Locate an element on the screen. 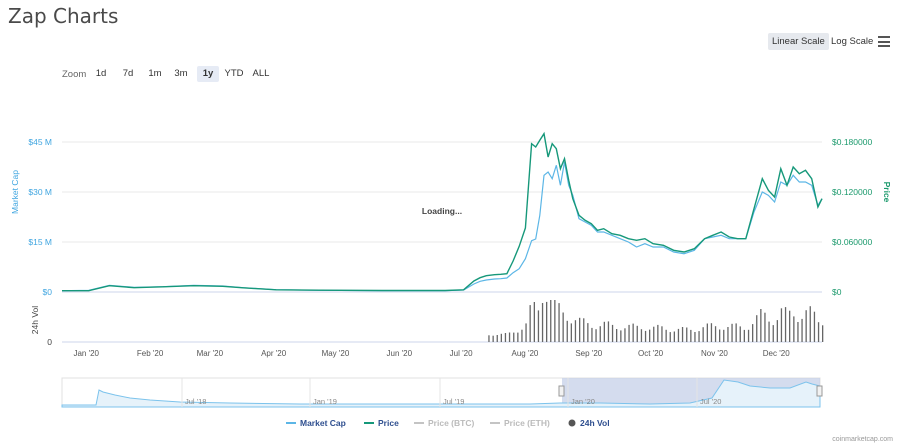  right-tick: $0.180000 is located at coordinates (852, 142).